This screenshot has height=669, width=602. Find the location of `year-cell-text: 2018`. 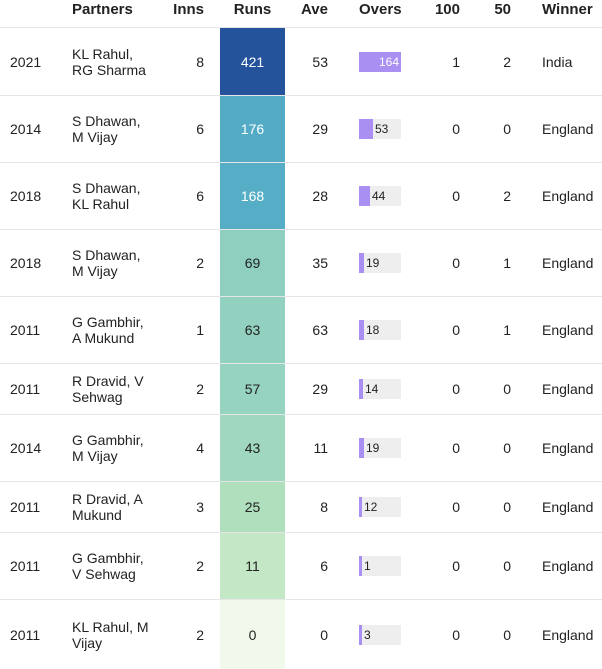

year-cell-text: 2018 is located at coordinates (26, 263).